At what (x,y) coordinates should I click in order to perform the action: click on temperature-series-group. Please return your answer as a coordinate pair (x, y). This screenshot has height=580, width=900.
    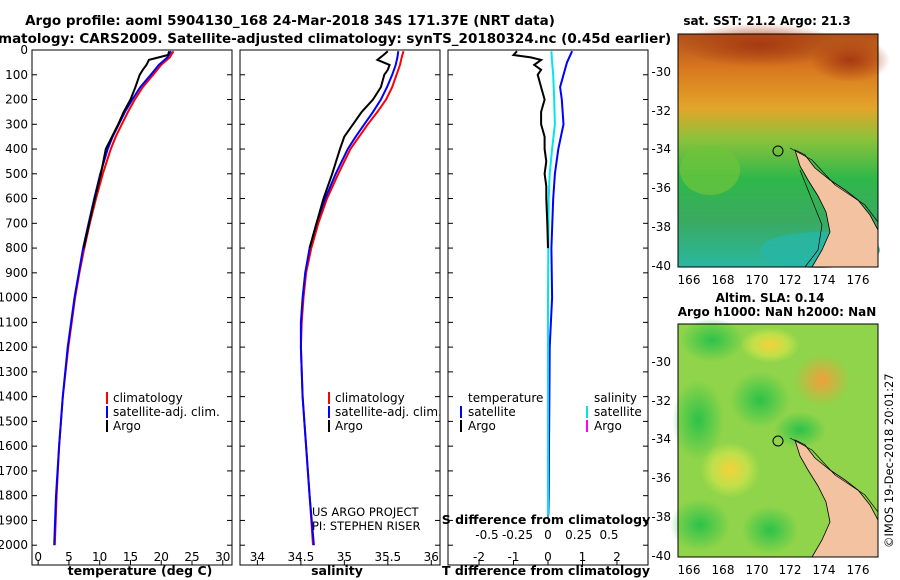
    Looking at the image, I should click on (114, 298).